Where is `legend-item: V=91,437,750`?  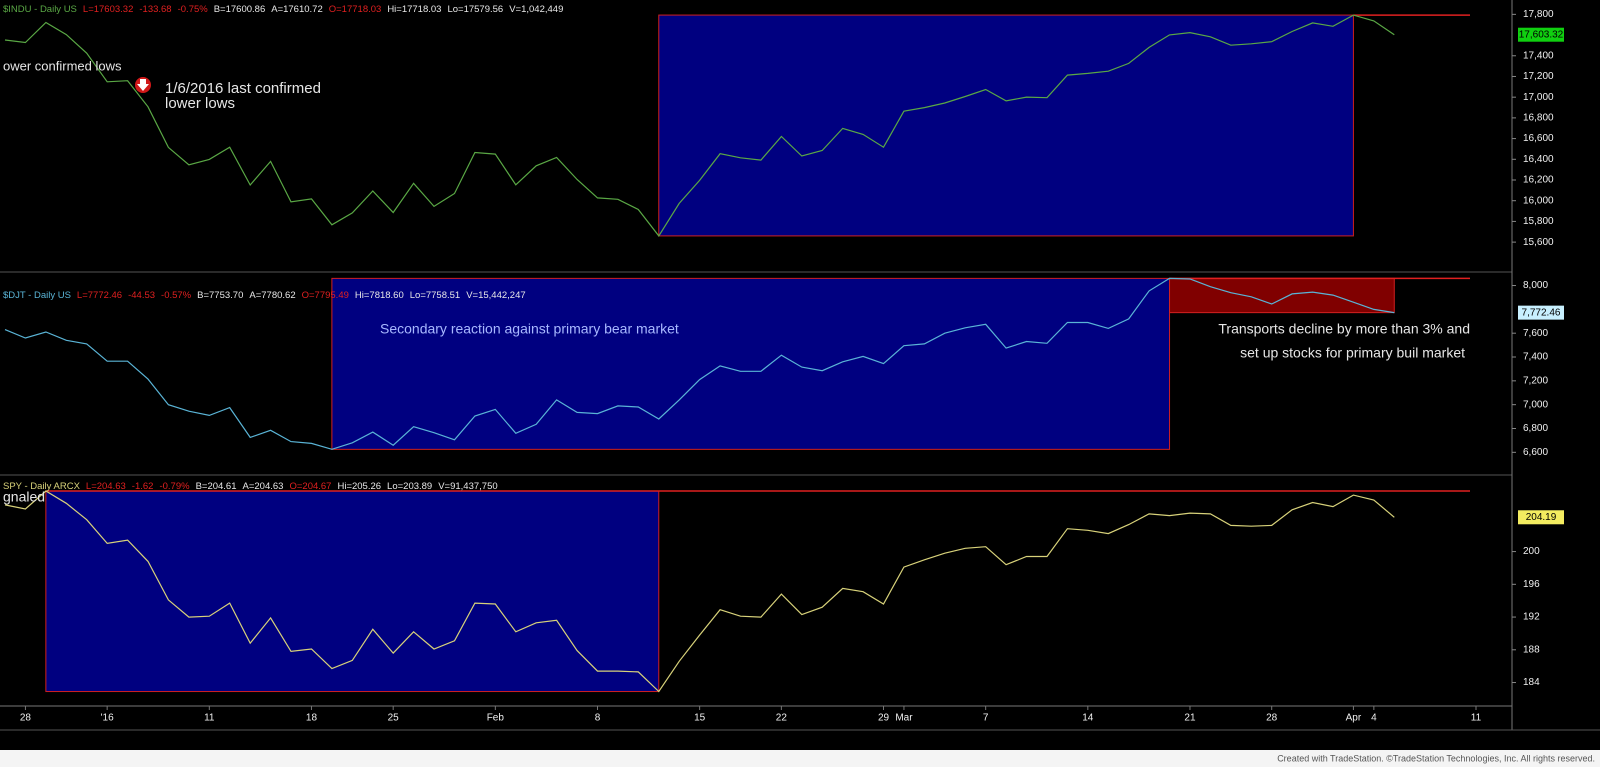
legend-item: V=91,437,750 is located at coordinates (467, 486).